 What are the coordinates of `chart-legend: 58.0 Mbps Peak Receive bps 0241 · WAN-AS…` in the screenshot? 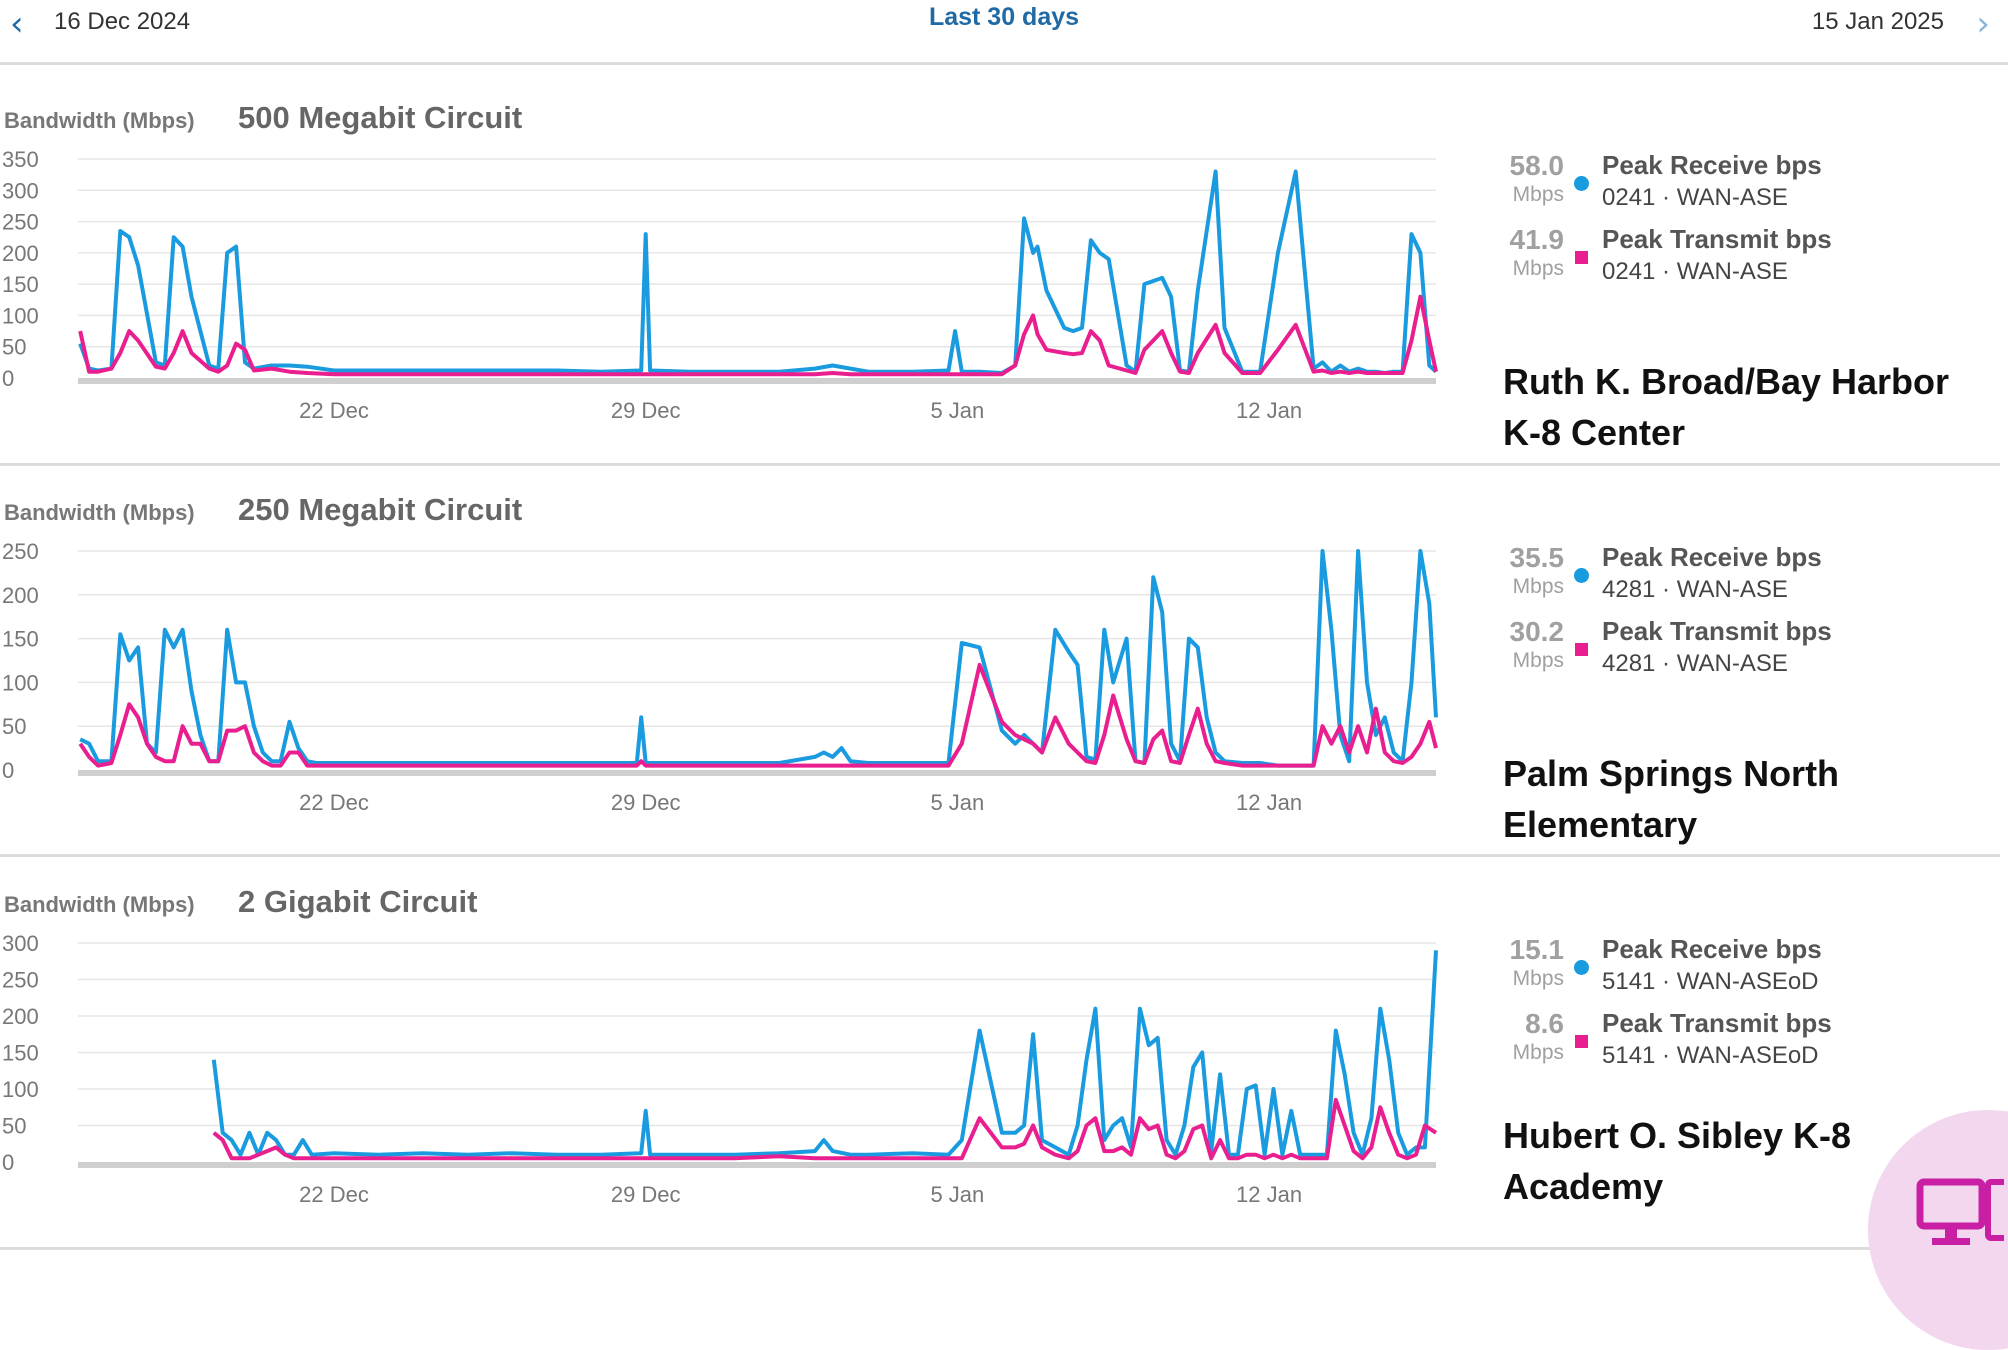 It's located at (1750, 220).